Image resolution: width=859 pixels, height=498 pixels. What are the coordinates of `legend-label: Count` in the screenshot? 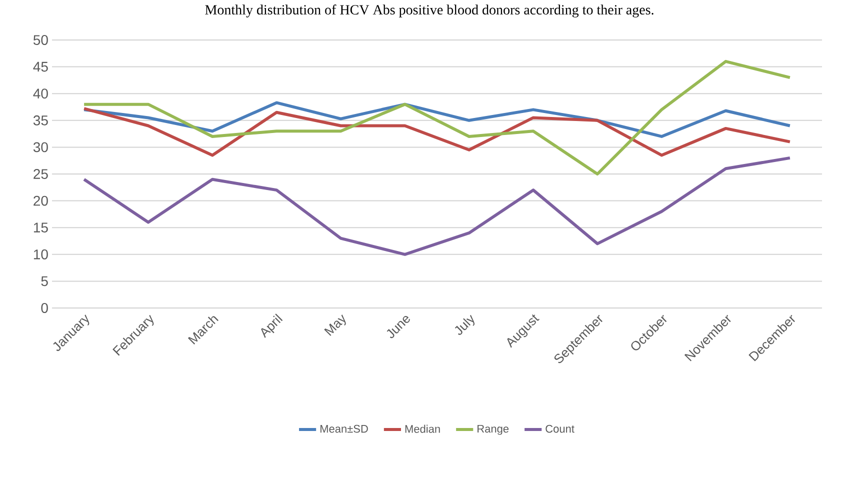 It's located at (560, 428).